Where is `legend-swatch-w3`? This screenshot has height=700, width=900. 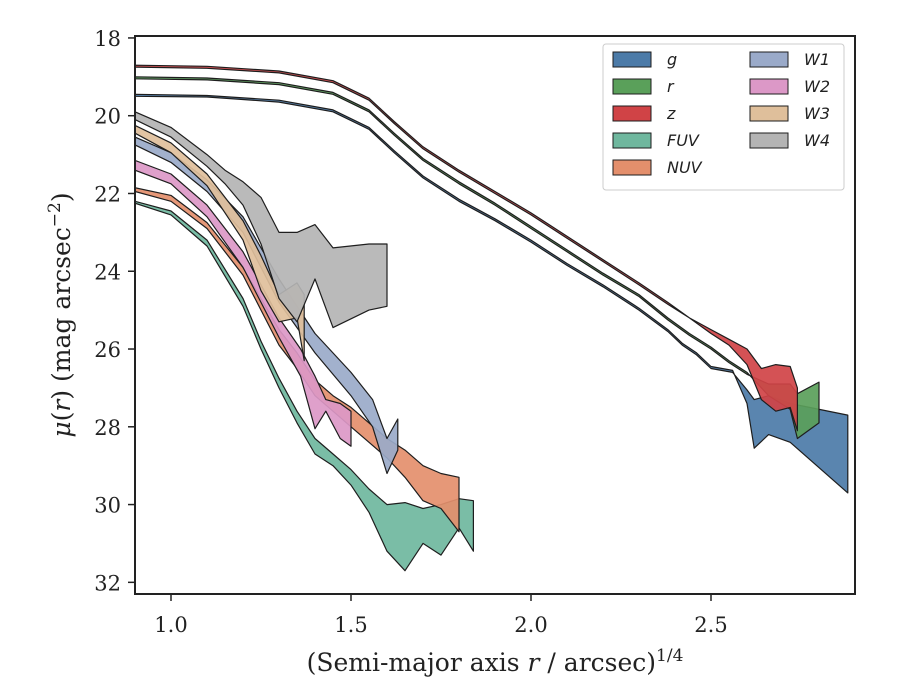 legend-swatch-w3 is located at coordinates (769, 113).